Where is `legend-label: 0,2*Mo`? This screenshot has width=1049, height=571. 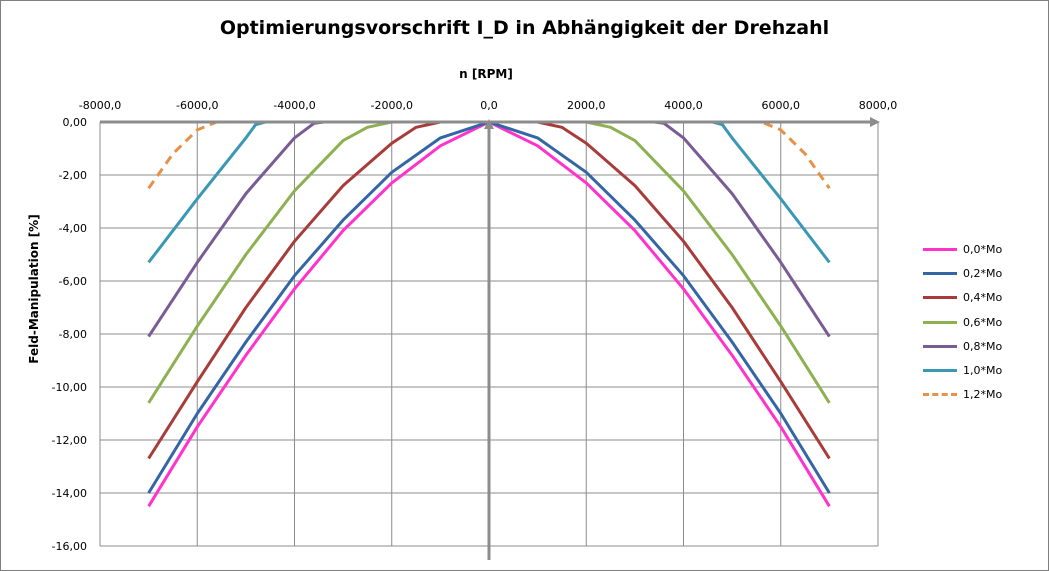
legend-label: 0,2*Mo is located at coordinates (983, 273).